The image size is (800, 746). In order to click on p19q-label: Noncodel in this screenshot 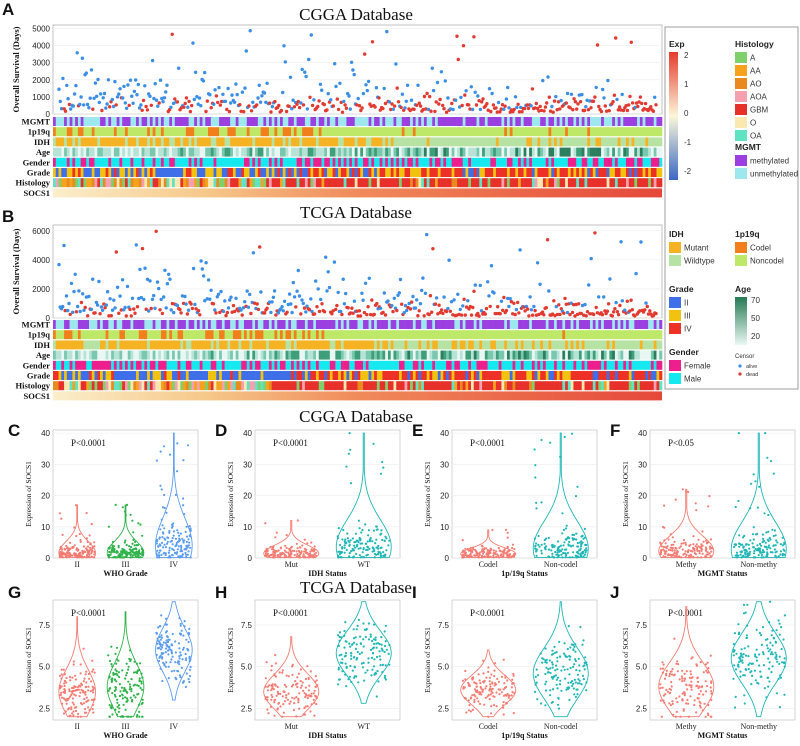, I will do `click(767, 261)`.